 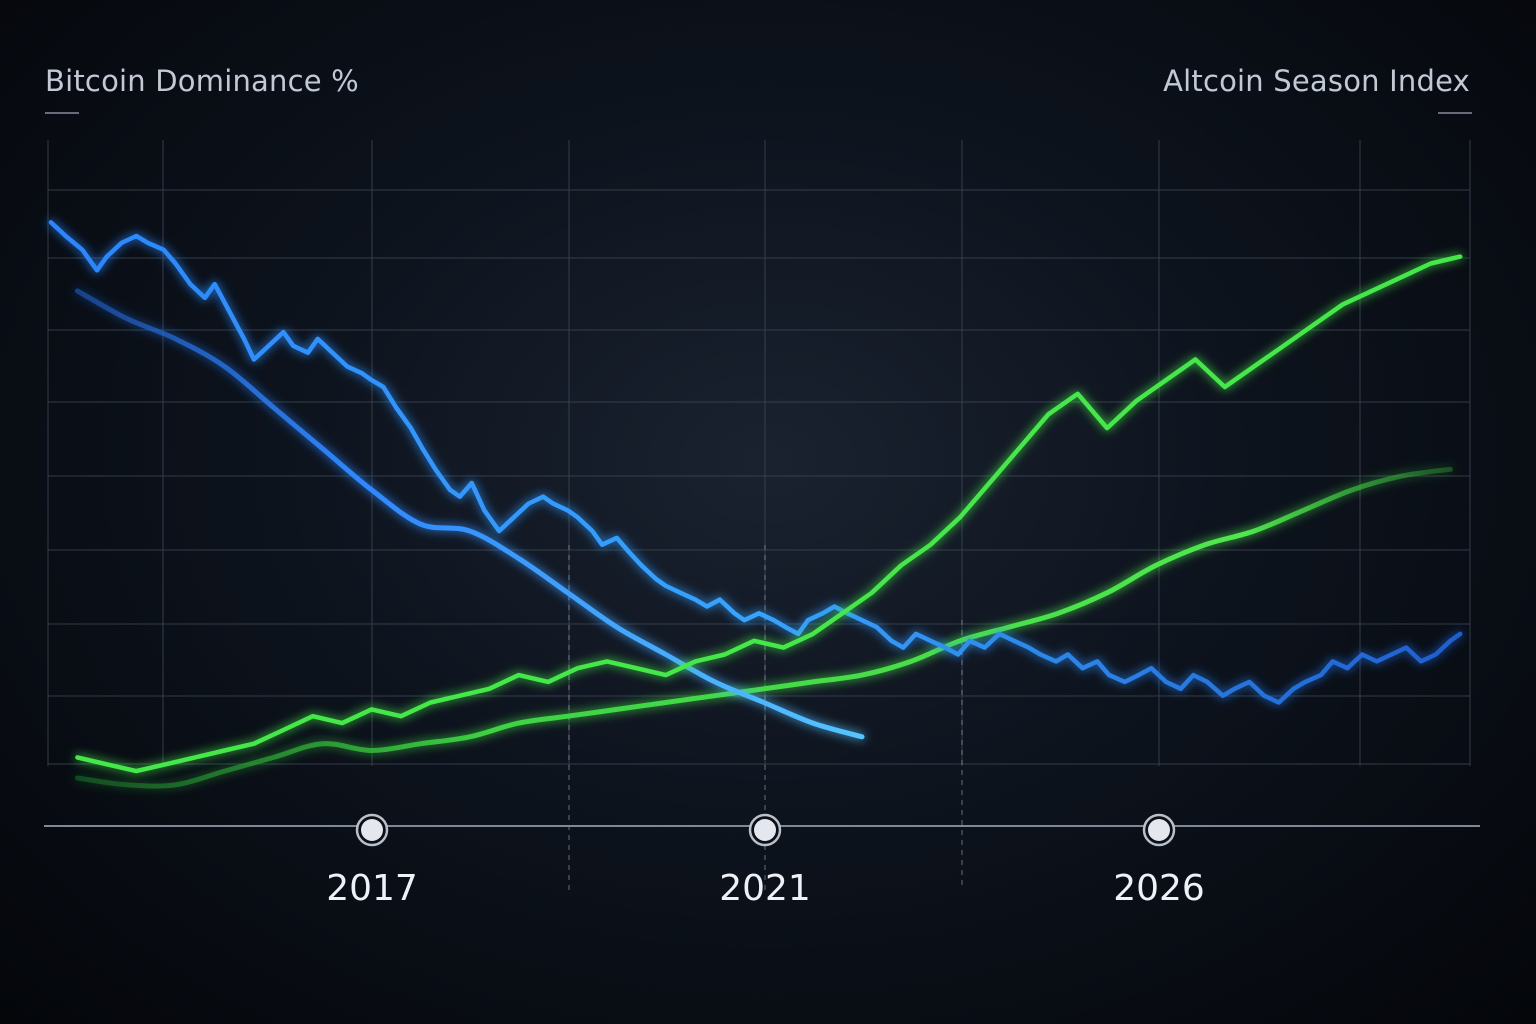 I want to click on x-tick-label: 2021, so click(x=765, y=888).